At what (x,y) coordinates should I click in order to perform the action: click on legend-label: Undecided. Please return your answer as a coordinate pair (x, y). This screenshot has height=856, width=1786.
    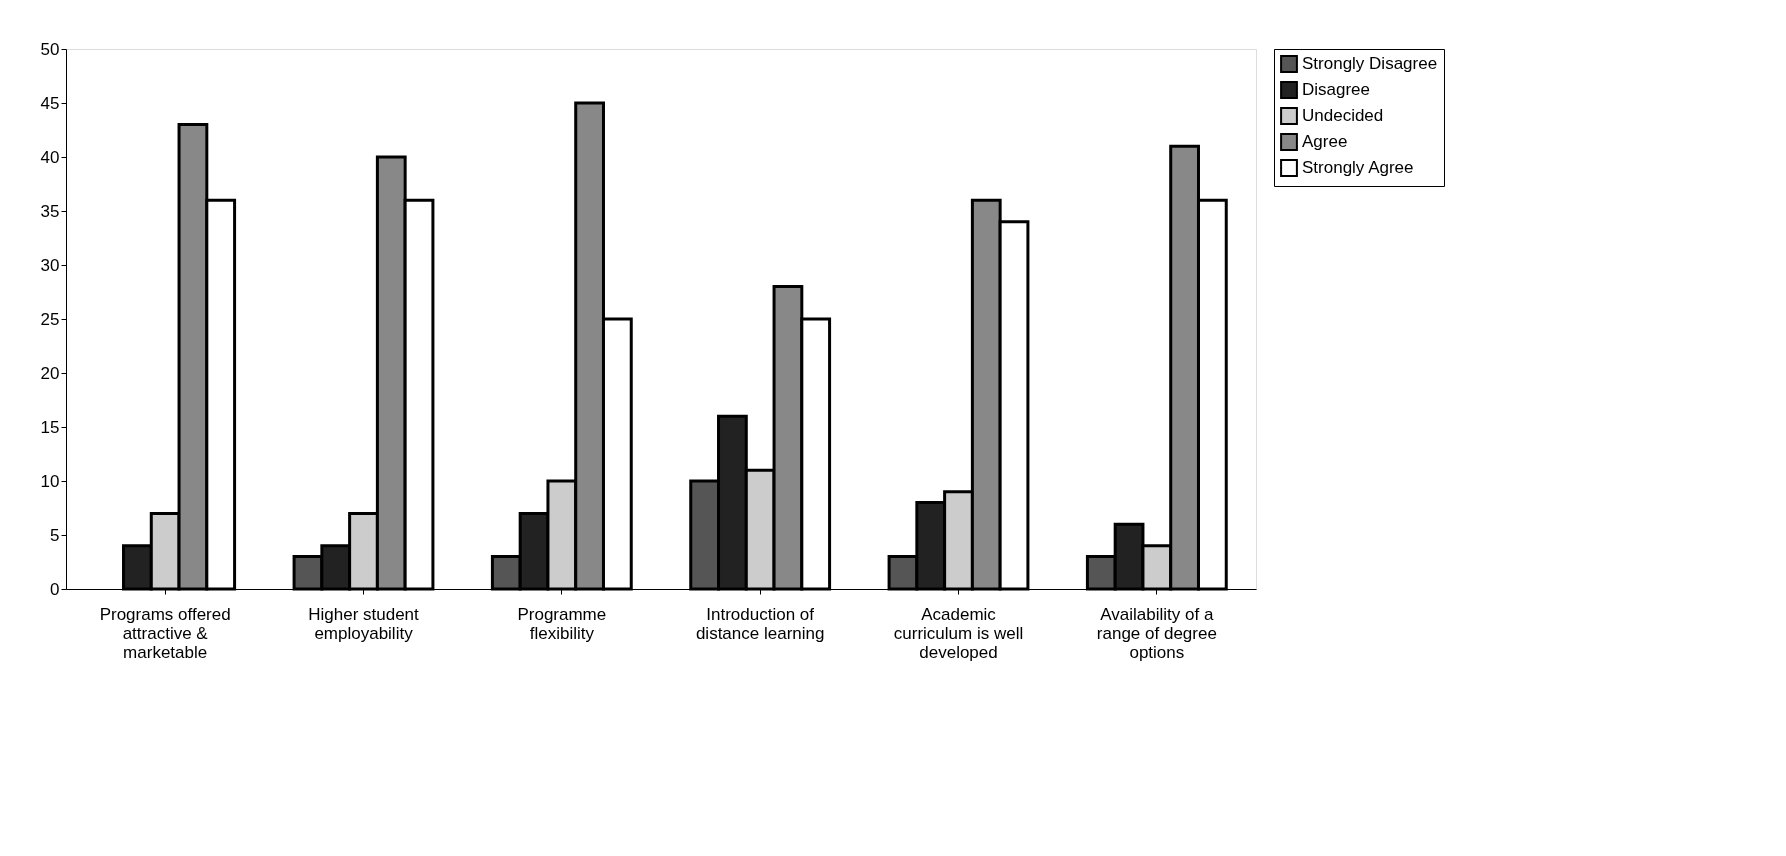
    Looking at the image, I should click on (1343, 115).